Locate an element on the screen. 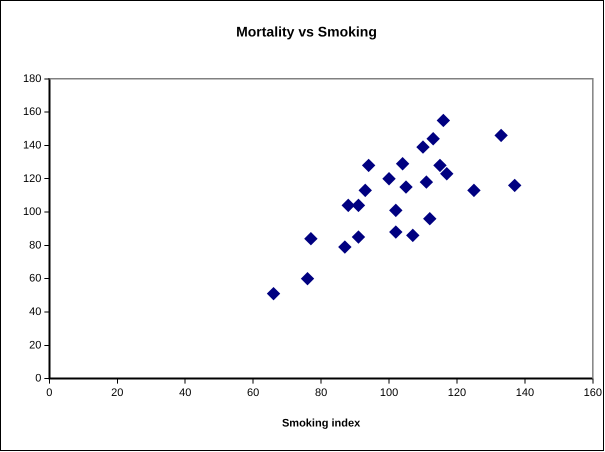 This screenshot has height=452, width=605. y-tick-label: 60 is located at coordinates (35, 278).